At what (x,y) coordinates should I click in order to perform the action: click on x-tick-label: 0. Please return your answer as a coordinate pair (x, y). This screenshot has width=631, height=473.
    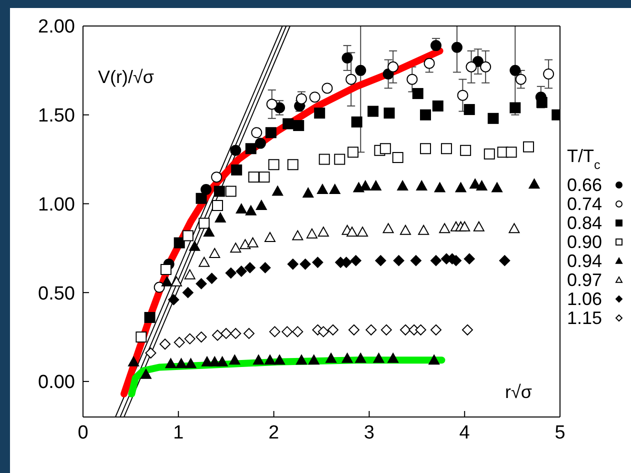
    Looking at the image, I should click on (83, 433).